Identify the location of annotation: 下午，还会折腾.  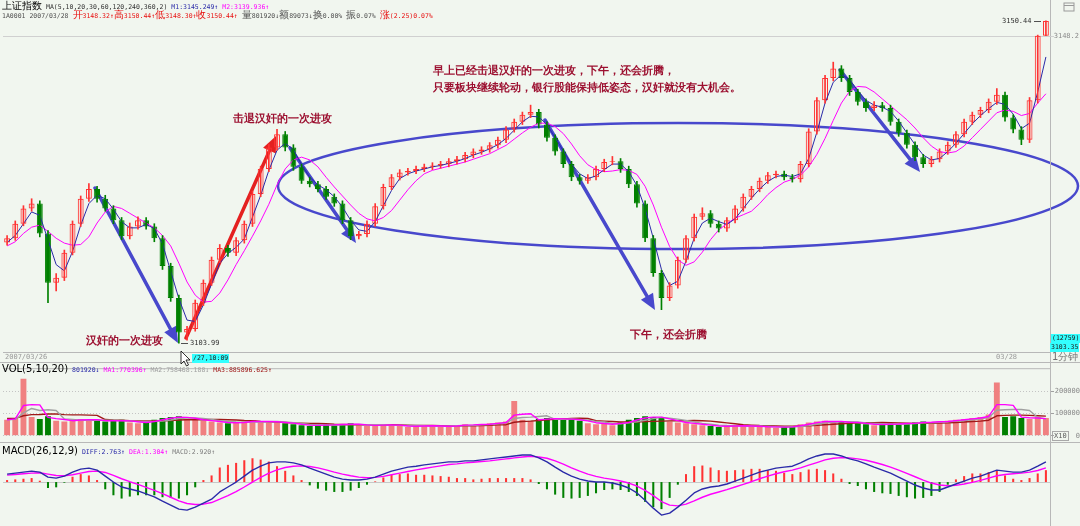
(668, 334).